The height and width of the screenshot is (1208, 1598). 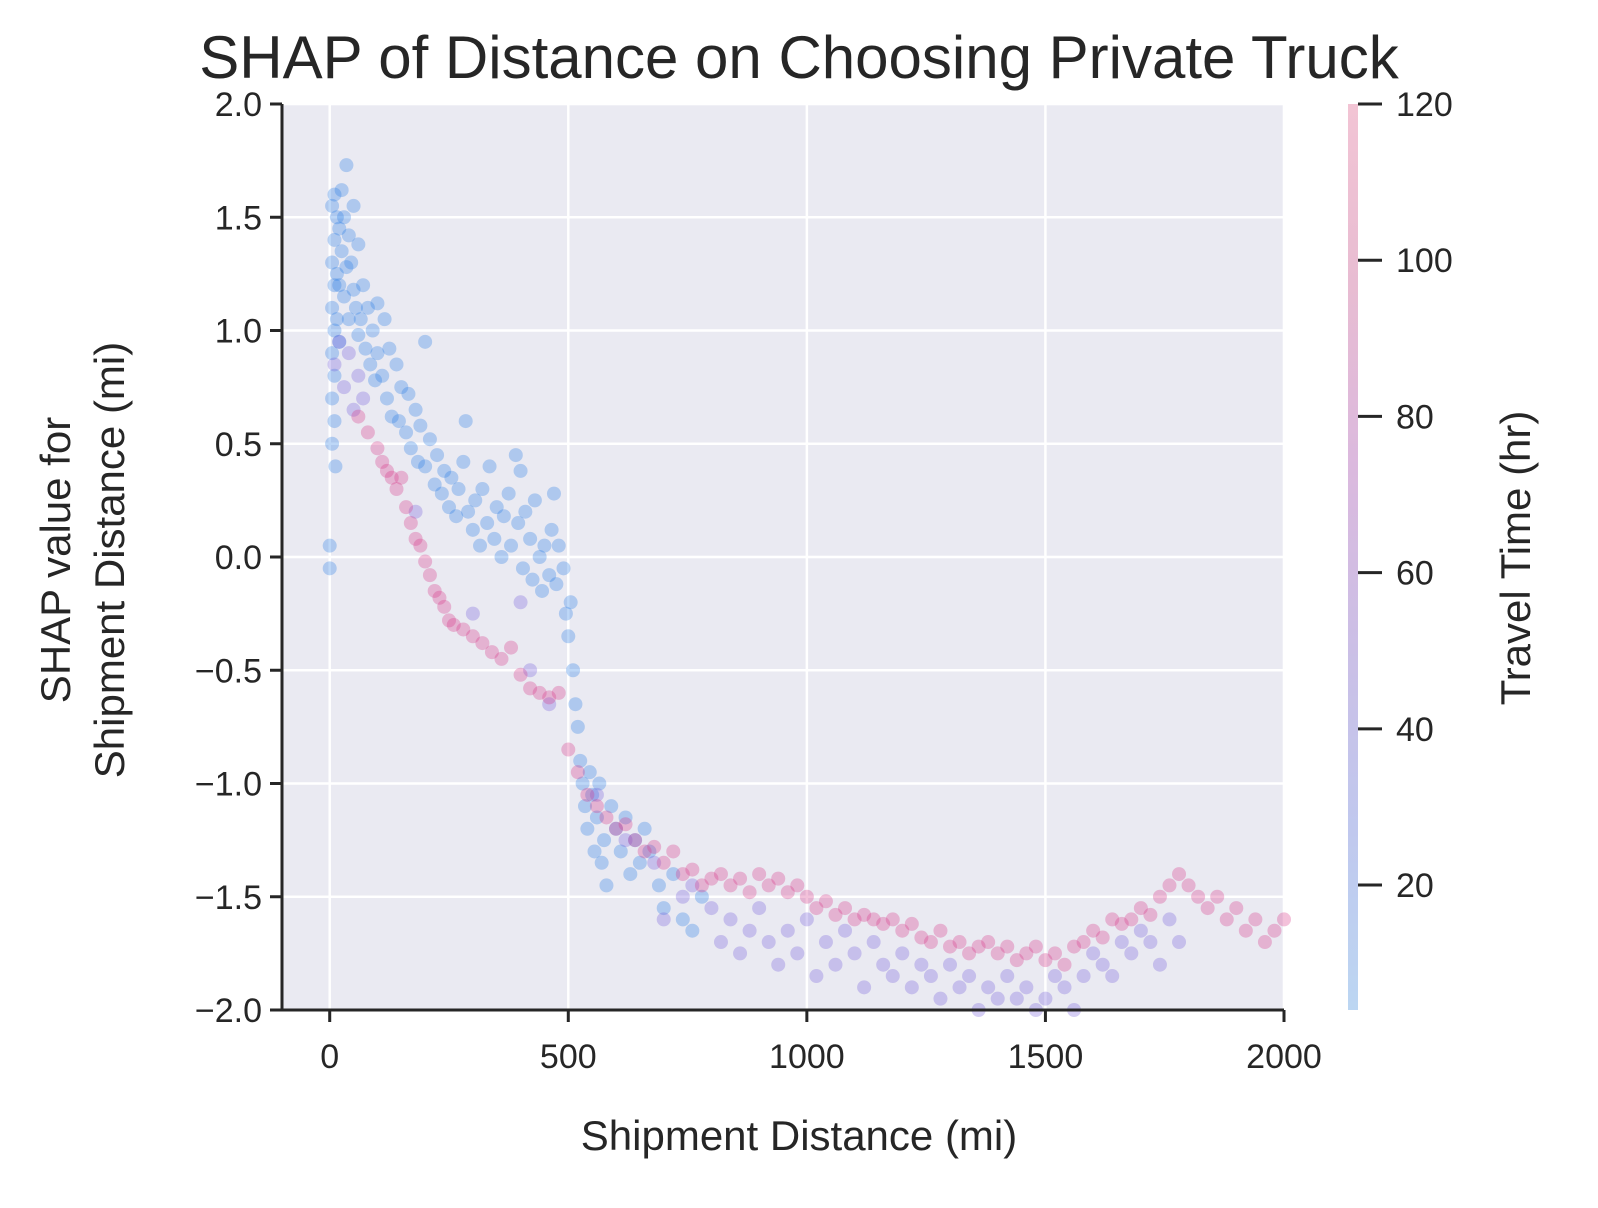 I want to click on y-axis-label-line2: Shipment Distance (mi), so click(x=109, y=560).